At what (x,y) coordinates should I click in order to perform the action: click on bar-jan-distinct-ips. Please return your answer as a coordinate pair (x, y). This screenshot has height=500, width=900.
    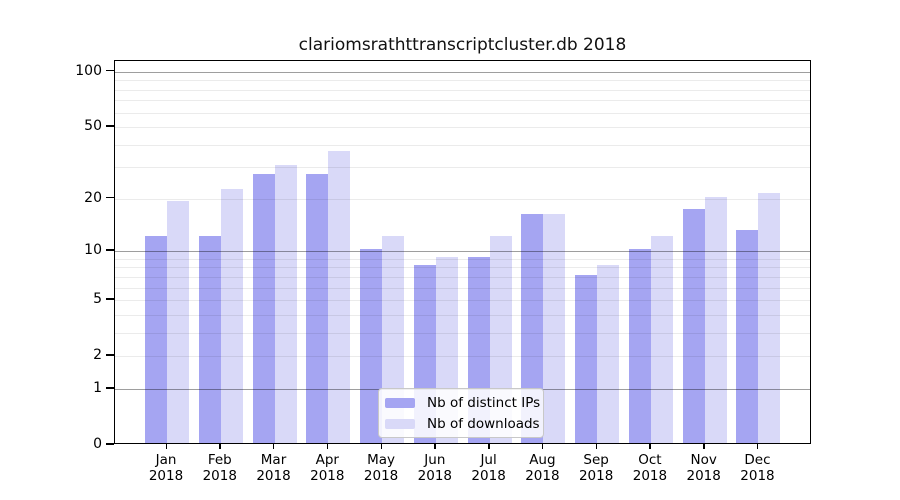
    Looking at the image, I should click on (156, 339).